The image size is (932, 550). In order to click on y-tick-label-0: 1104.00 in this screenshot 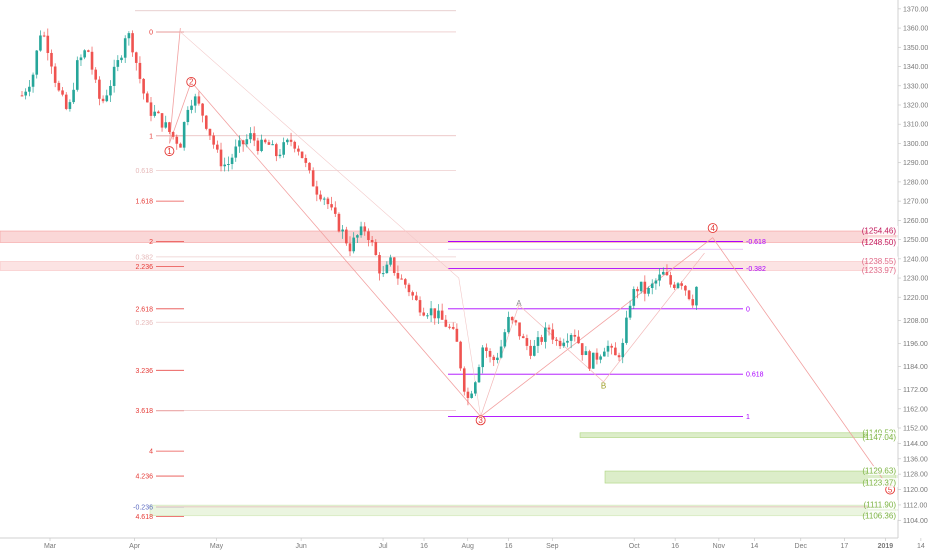, I will do `click(915, 521)`.